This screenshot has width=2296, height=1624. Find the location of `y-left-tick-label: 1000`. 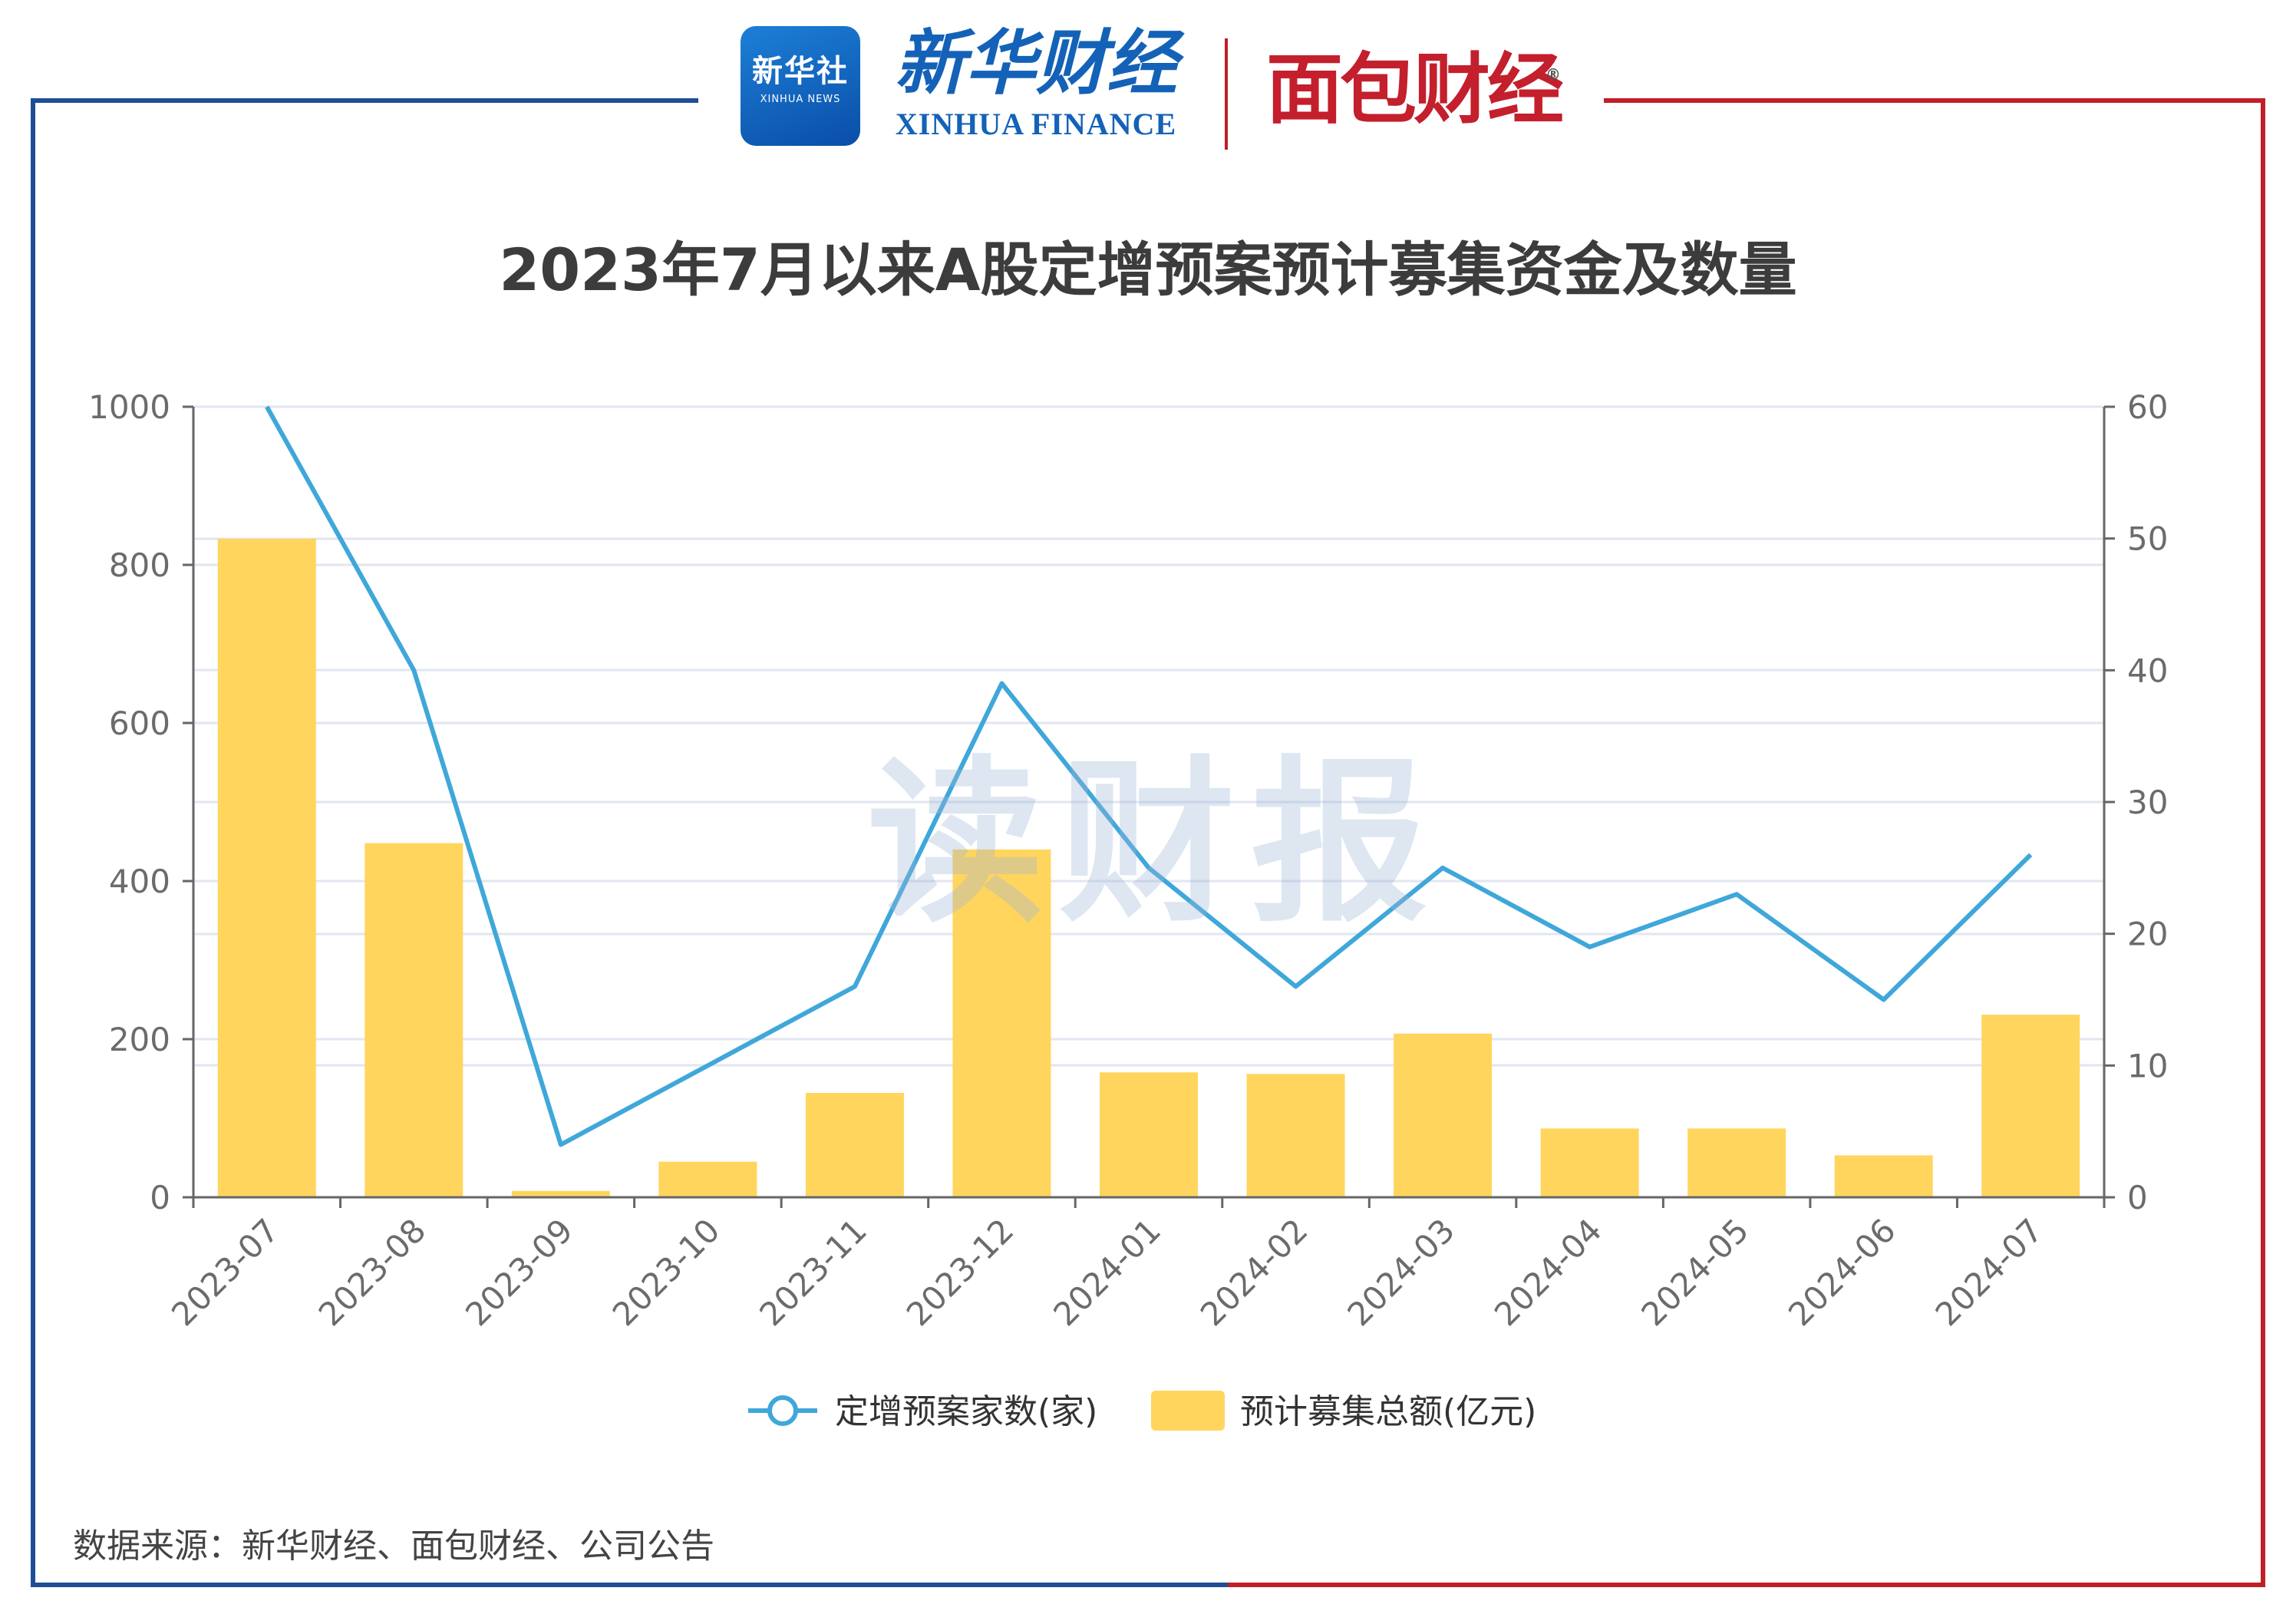

y-left-tick-label: 1000 is located at coordinates (129, 407).